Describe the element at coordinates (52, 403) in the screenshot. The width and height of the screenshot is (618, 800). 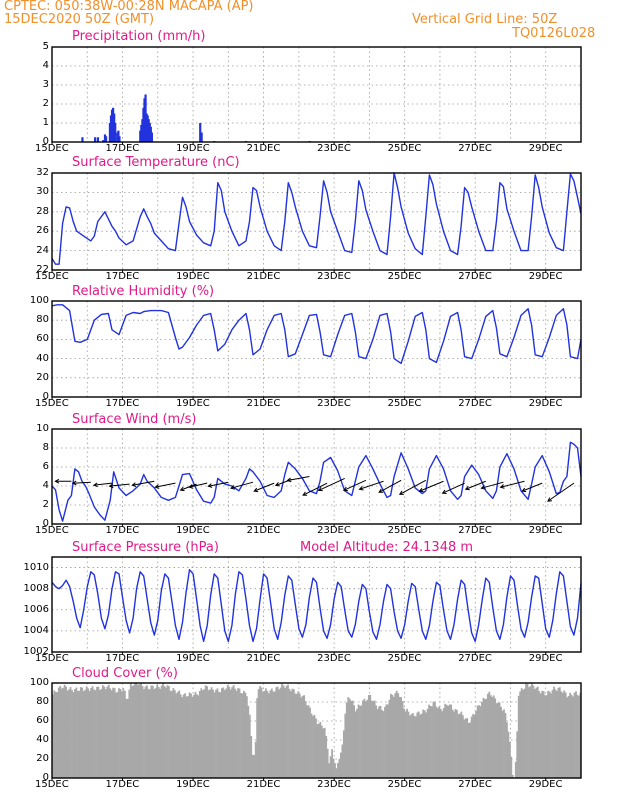
I see `rh-xtick: 15DEC` at that location.